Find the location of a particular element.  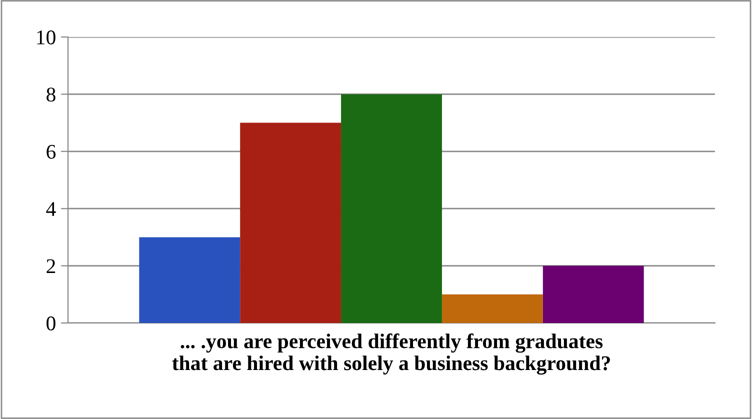

y-tick-label: 4 is located at coordinates (51, 209).